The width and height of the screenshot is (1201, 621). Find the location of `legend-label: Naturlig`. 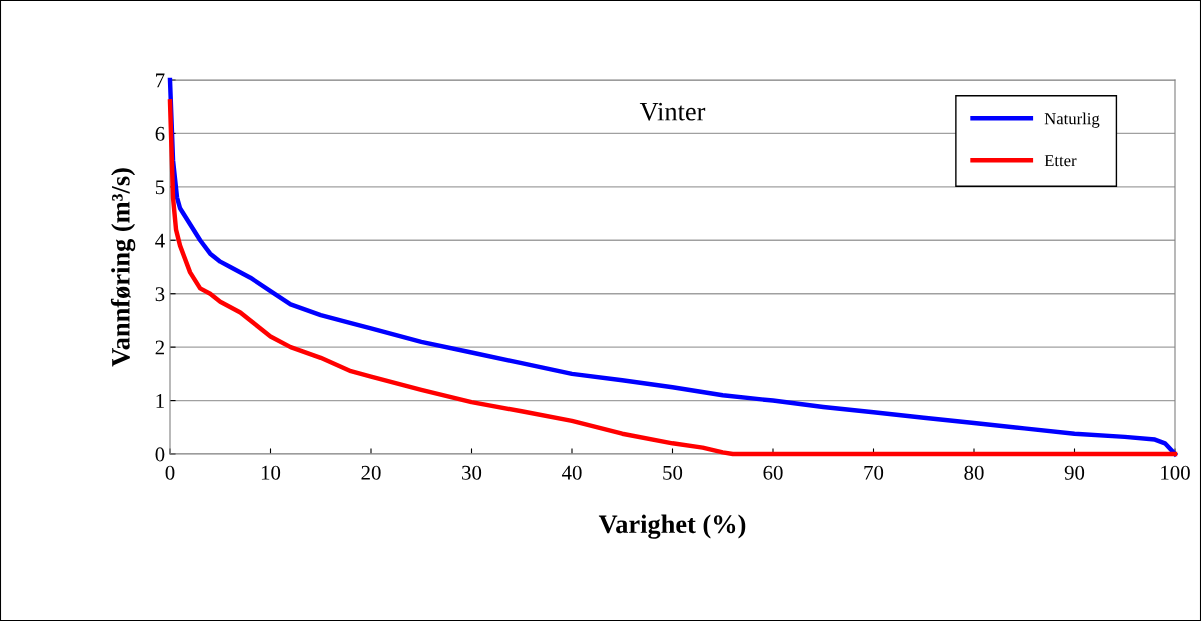

legend-label: Naturlig is located at coordinates (1072, 120).